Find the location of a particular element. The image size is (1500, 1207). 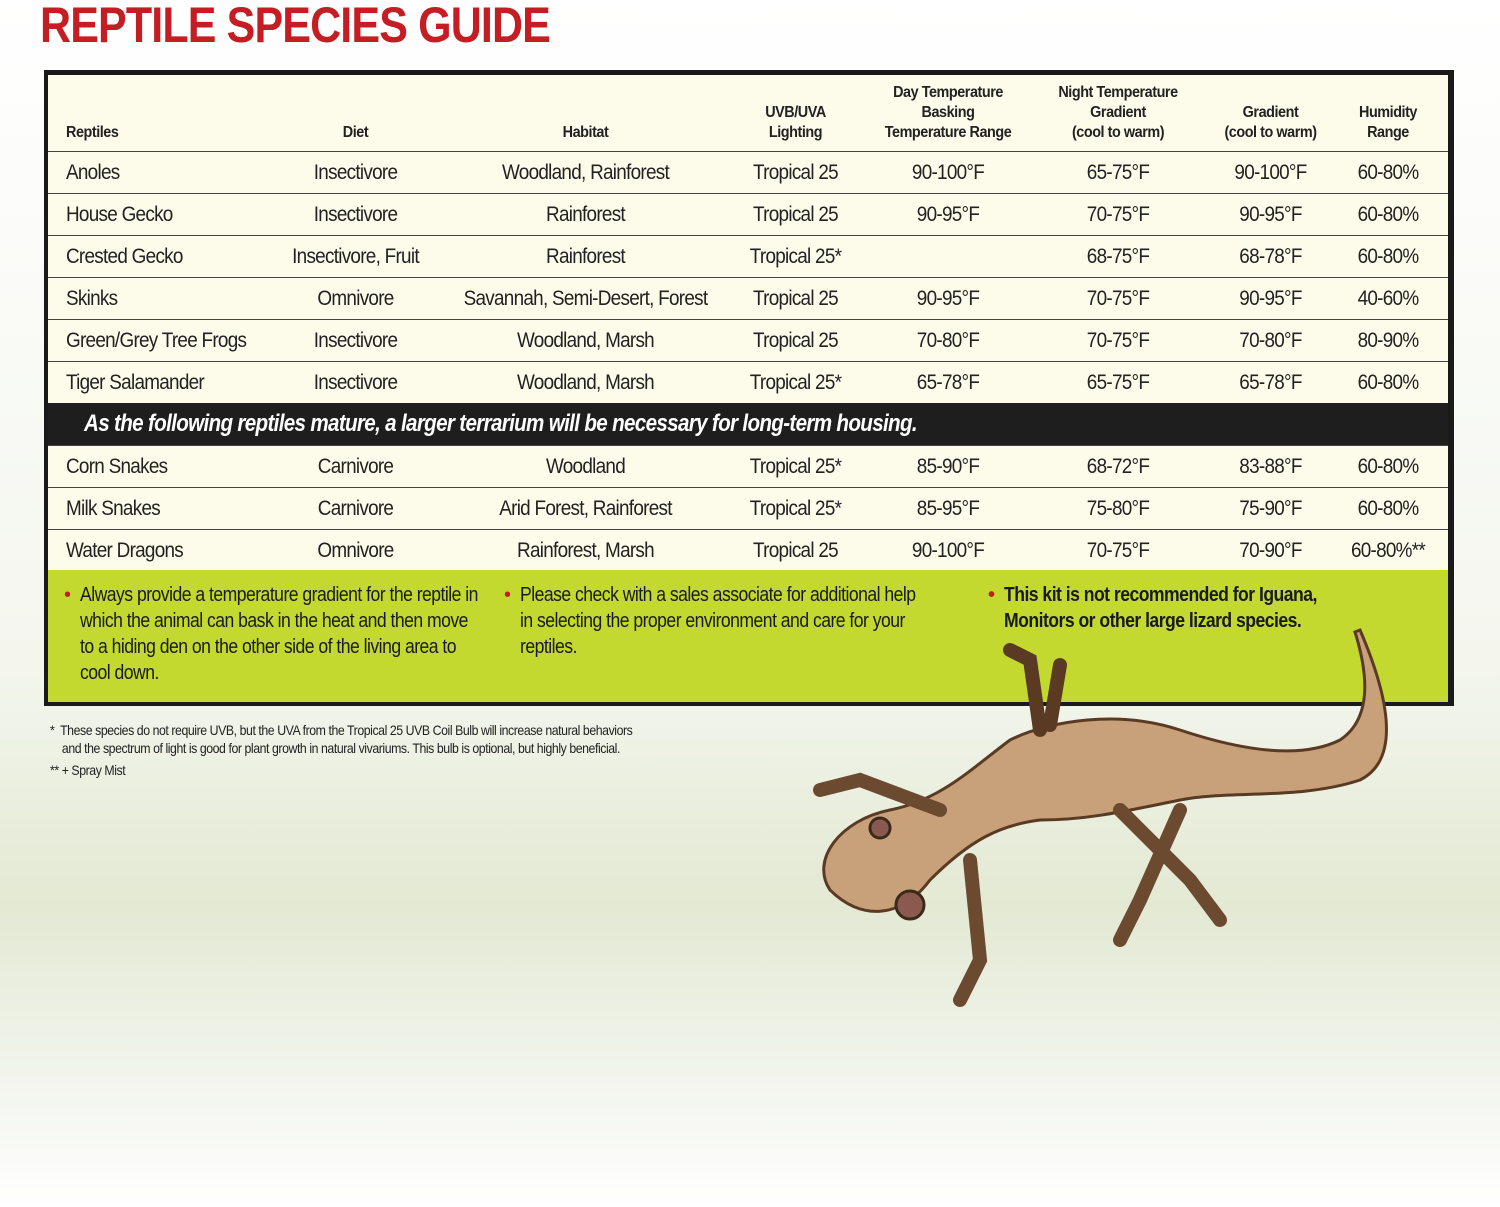

header-line: Reptiles is located at coordinates (92, 132).